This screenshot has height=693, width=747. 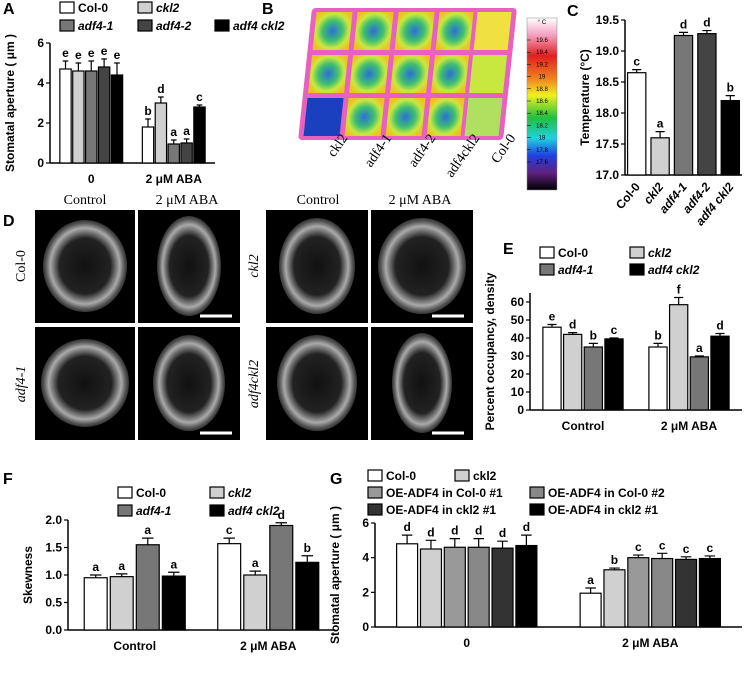 What do you see at coordinates (441, 510) in the screenshot?
I see `legend-label: OE-ADF4 in ckl2 #1` at bounding box center [441, 510].